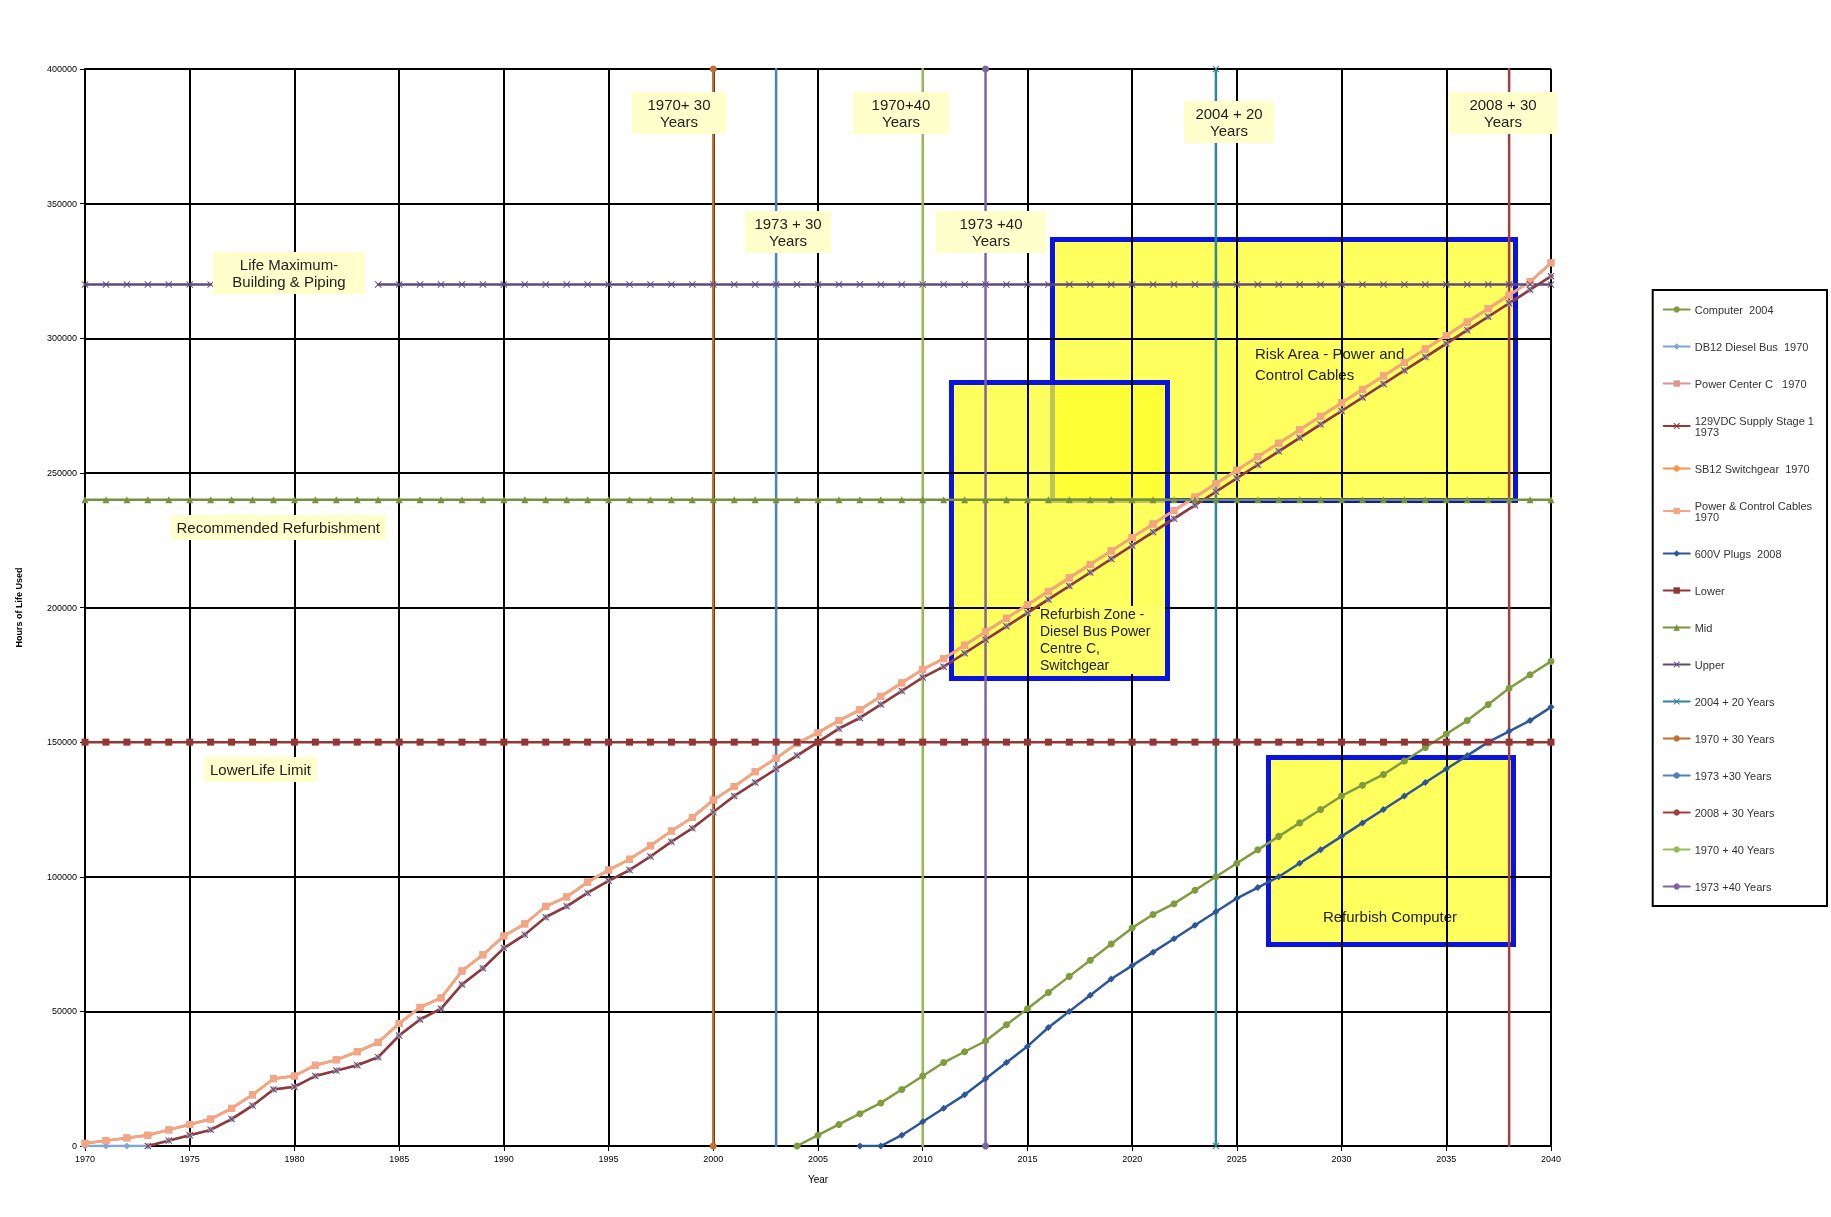 This screenshot has width=1831, height=1217. What do you see at coordinates (1733, 886) in the screenshot?
I see `legend-label: 1973 +40 Years` at bounding box center [1733, 886].